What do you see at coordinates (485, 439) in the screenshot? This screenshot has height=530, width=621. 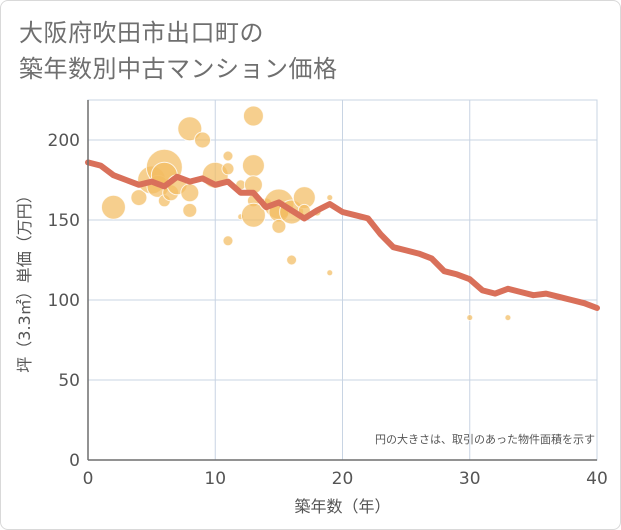 I see `size-note: 円の大きさは、取引のあった物件面積を示す` at bounding box center [485, 439].